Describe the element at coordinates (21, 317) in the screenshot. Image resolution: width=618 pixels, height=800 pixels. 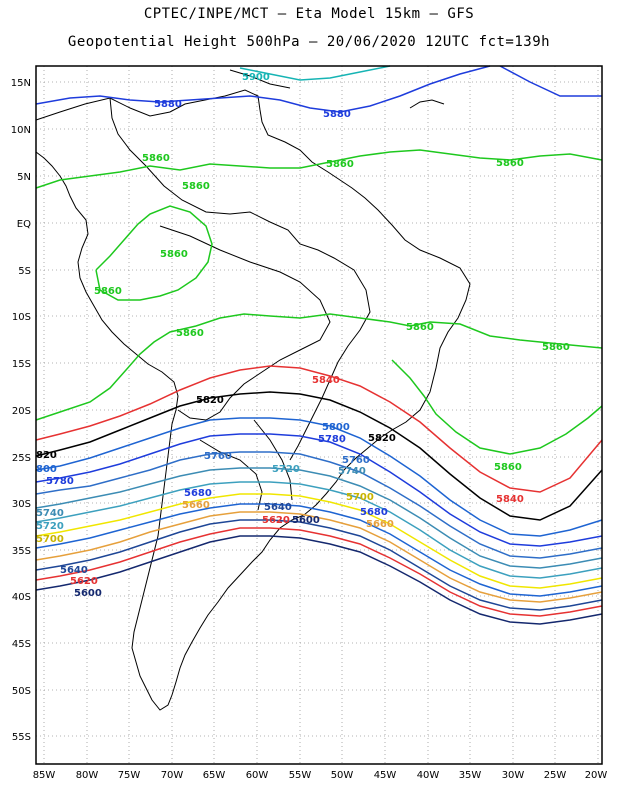
I see `lat-tick: 10S` at that location.